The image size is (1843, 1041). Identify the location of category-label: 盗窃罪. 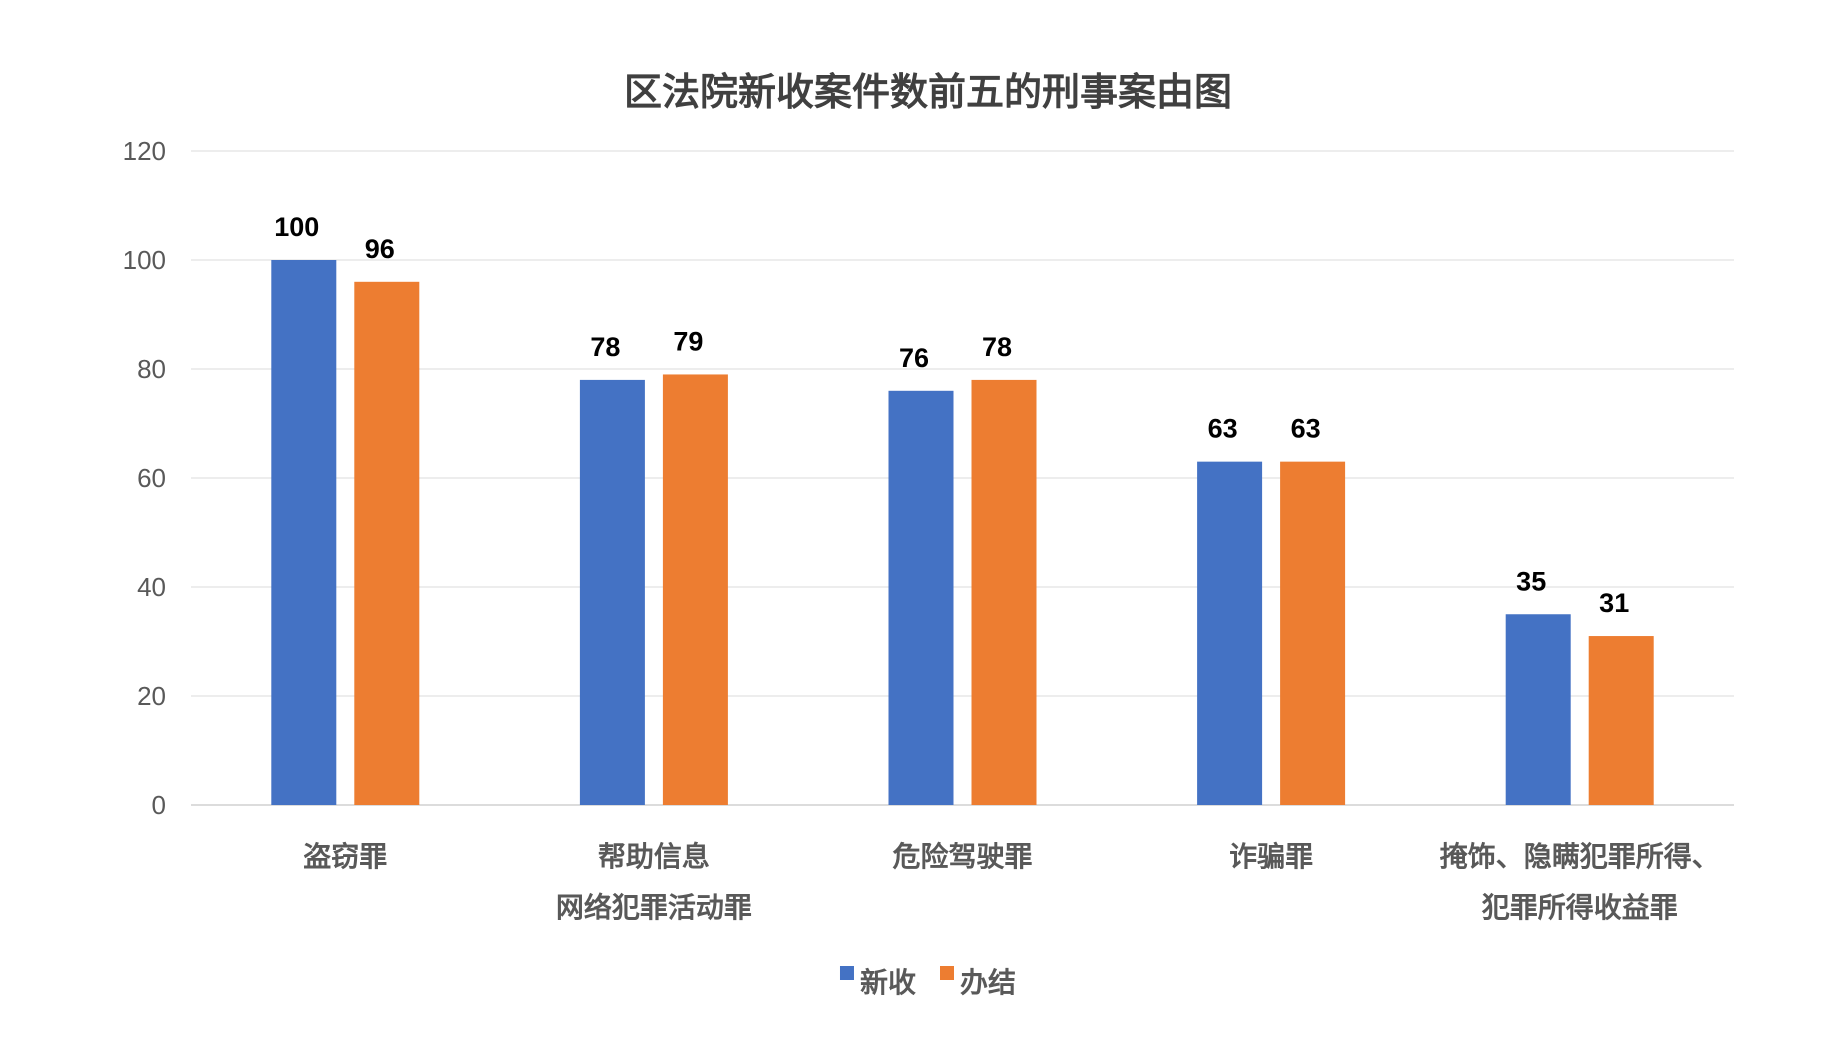
(345, 856).